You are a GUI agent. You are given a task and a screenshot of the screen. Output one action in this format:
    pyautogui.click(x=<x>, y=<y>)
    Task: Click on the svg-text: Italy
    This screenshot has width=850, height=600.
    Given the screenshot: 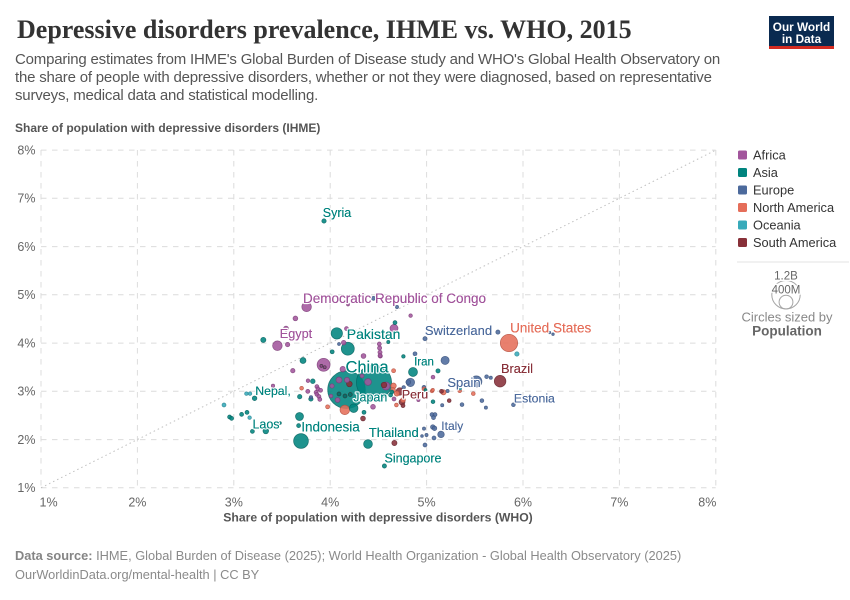 What is the action you would take?
    pyautogui.click(x=452, y=426)
    